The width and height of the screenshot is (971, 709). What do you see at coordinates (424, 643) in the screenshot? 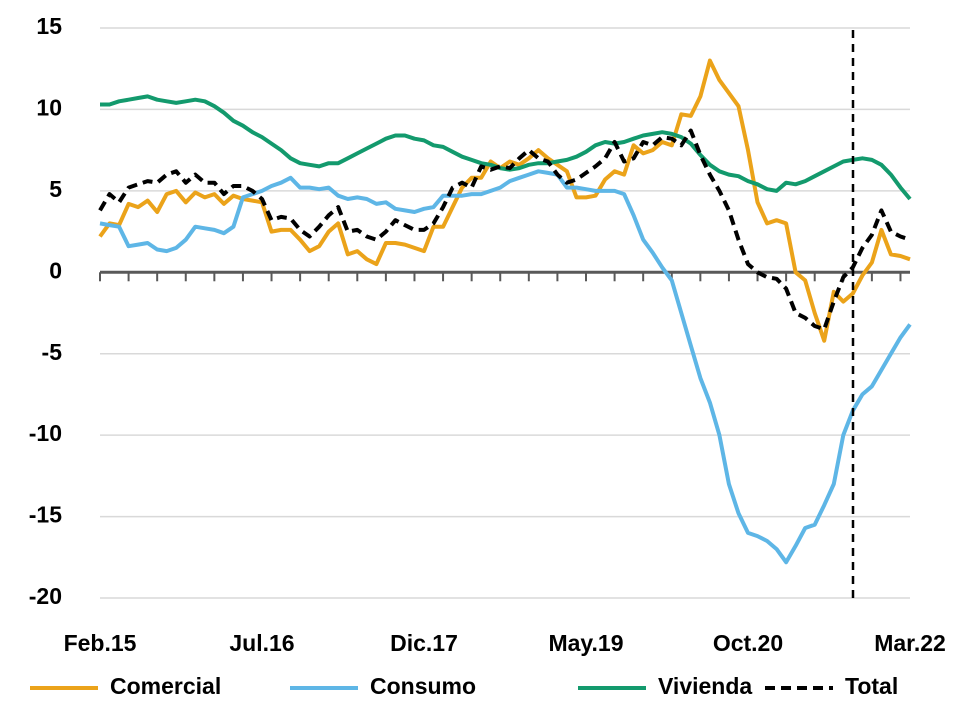
I see `x-tick-label: Dic.17` at bounding box center [424, 643].